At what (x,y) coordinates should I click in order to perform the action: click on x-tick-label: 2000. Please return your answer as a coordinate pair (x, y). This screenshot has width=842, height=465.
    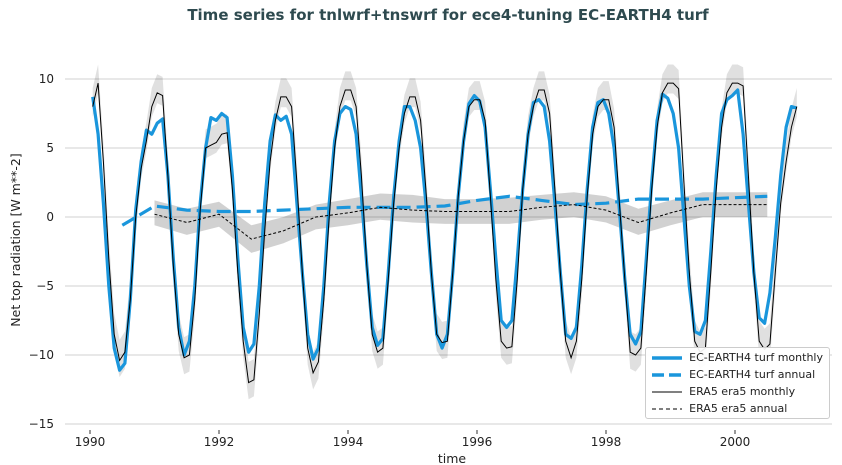
    Looking at the image, I should click on (735, 442).